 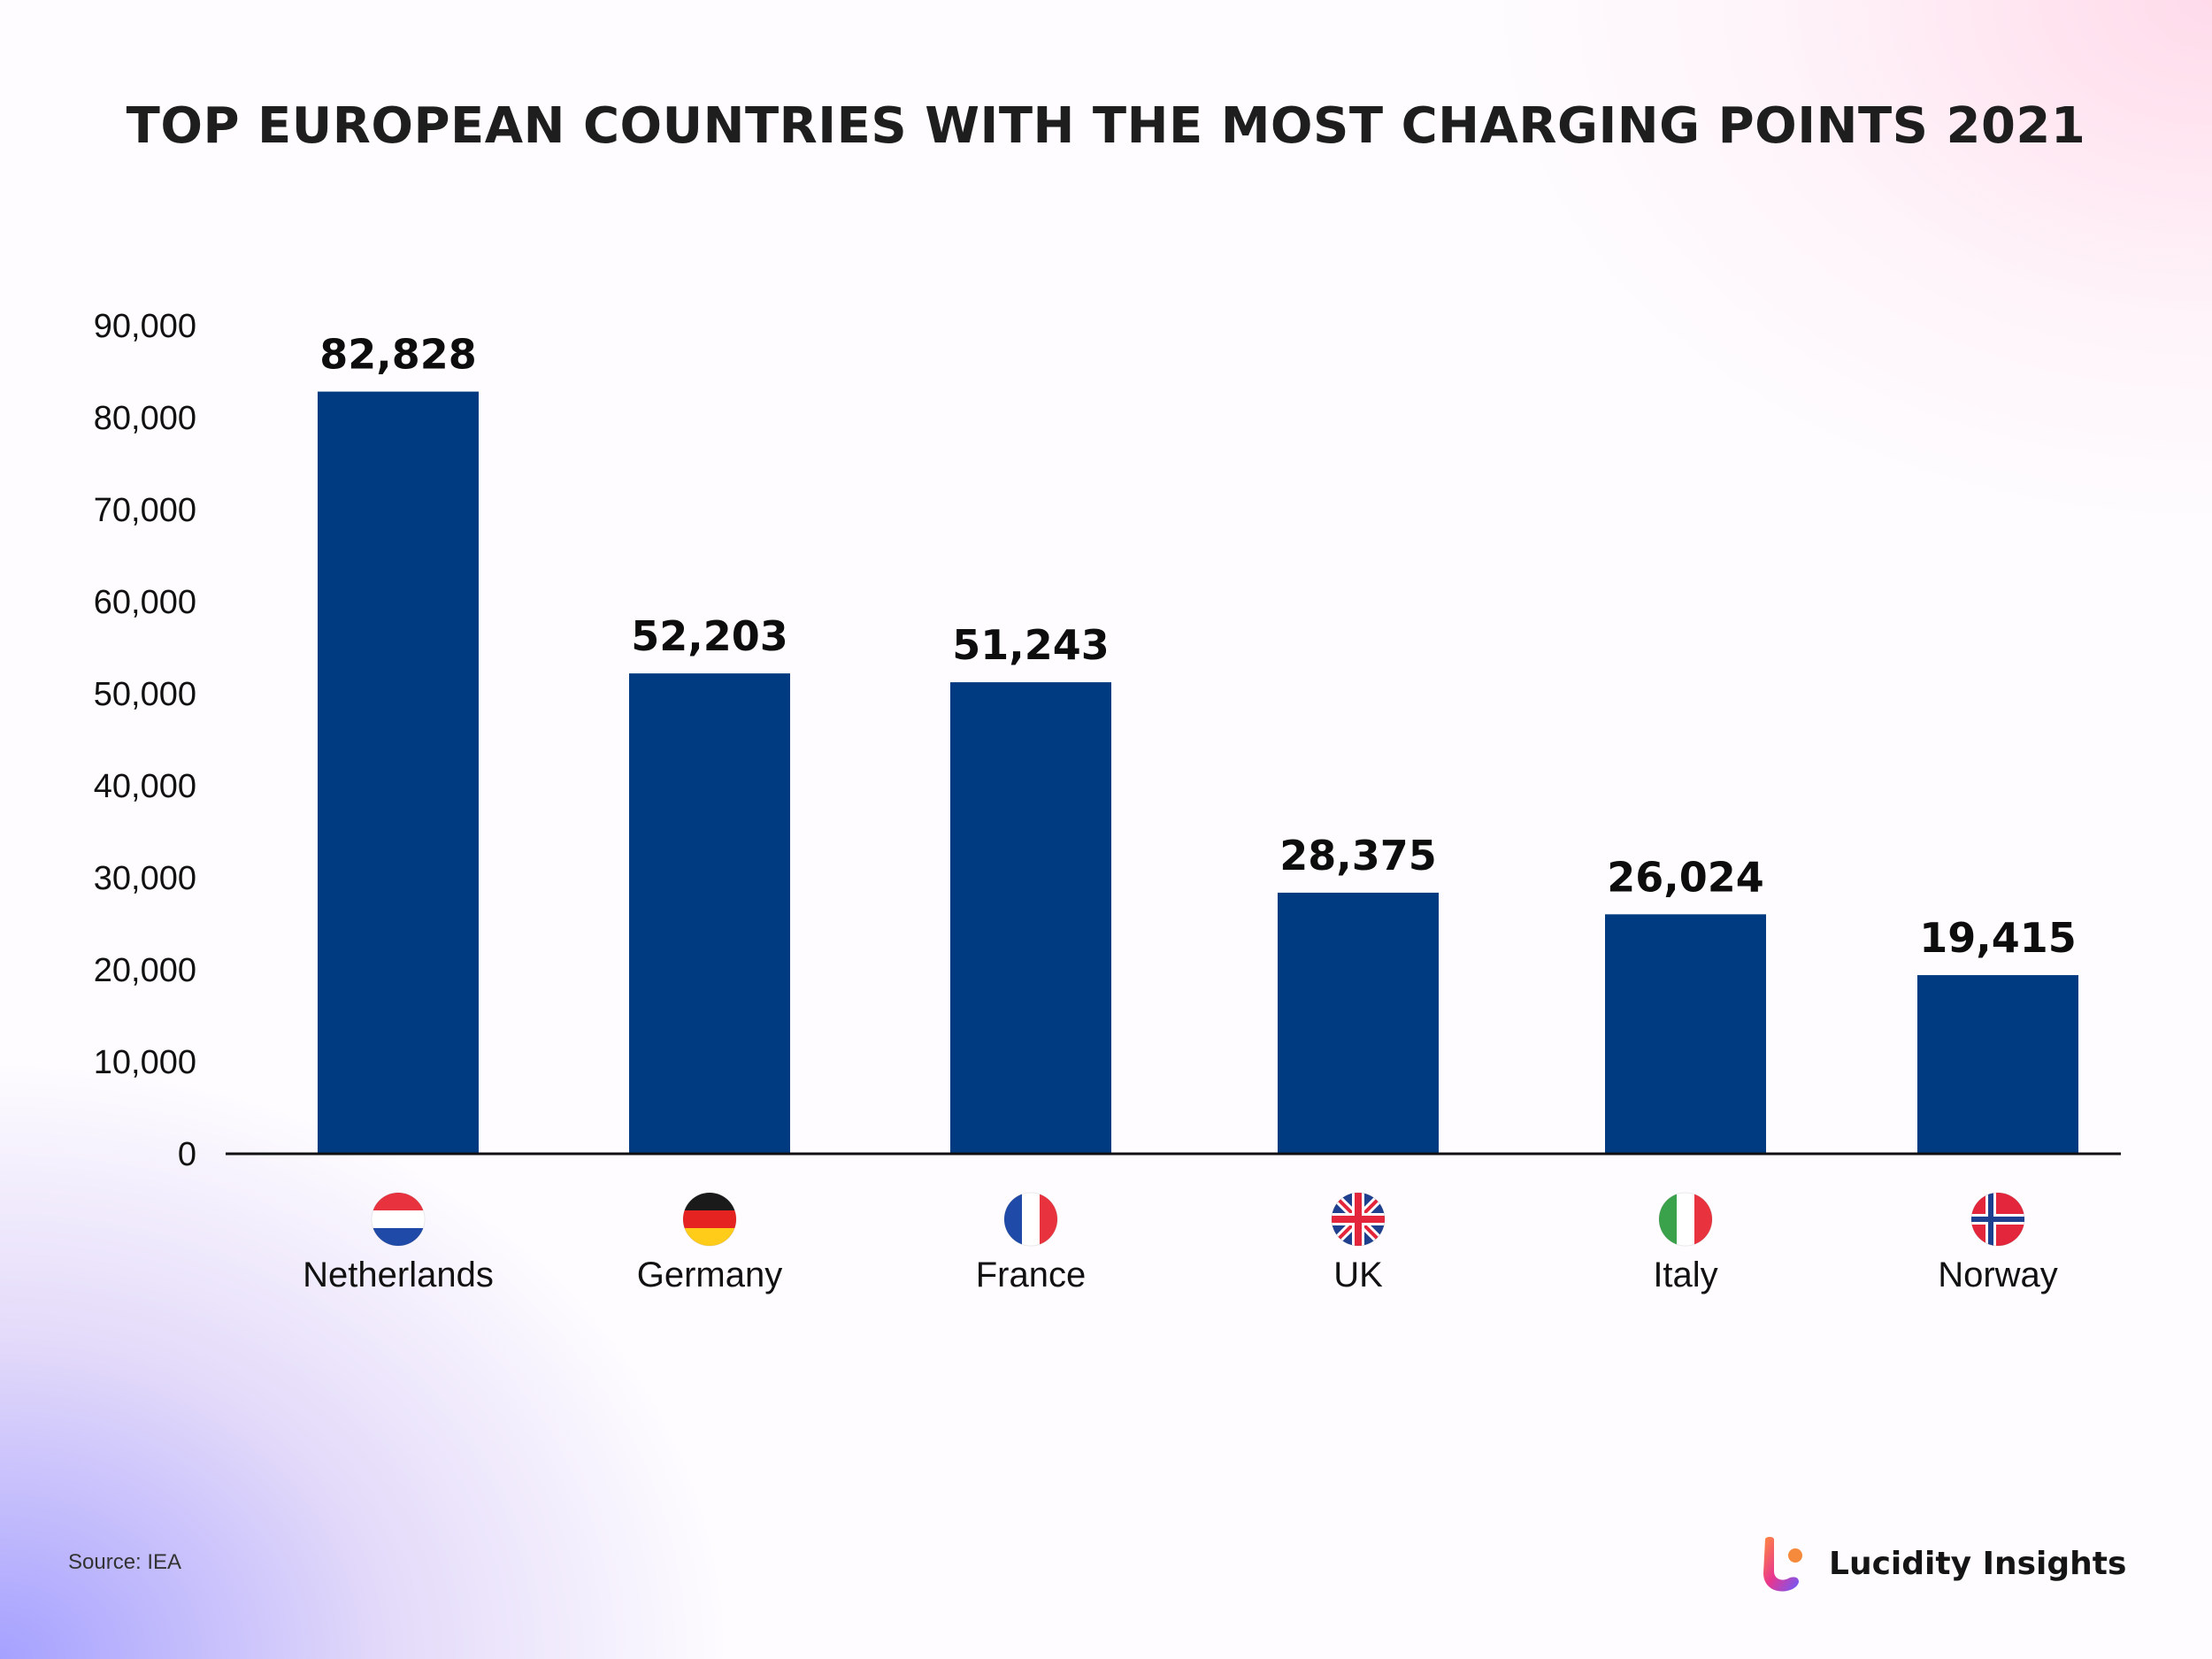 What do you see at coordinates (145, 1062) in the screenshot?
I see `y-tick-label: 10,000` at bounding box center [145, 1062].